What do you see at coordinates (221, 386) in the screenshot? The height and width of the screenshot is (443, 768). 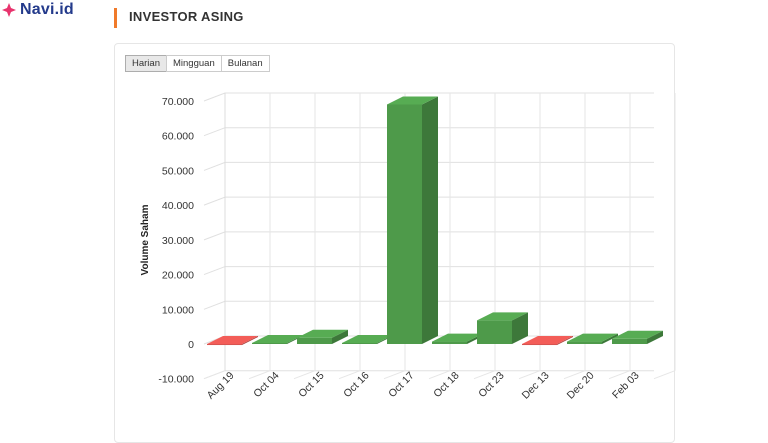 I see `x-tick-label: Aug 19` at bounding box center [221, 386].